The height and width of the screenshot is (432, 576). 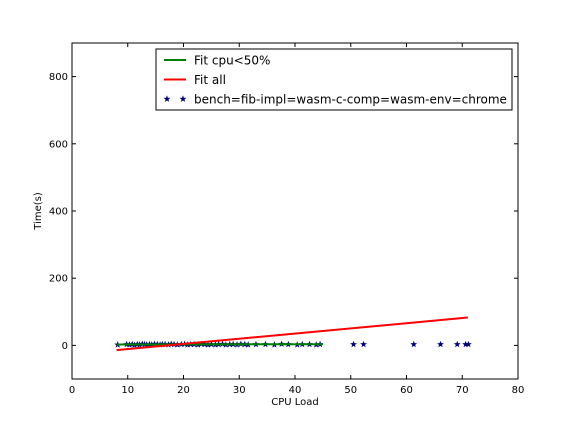 What do you see at coordinates (65, 346) in the screenshot?
I see `y-tick-label: 0` at bounding box center [65, 346].